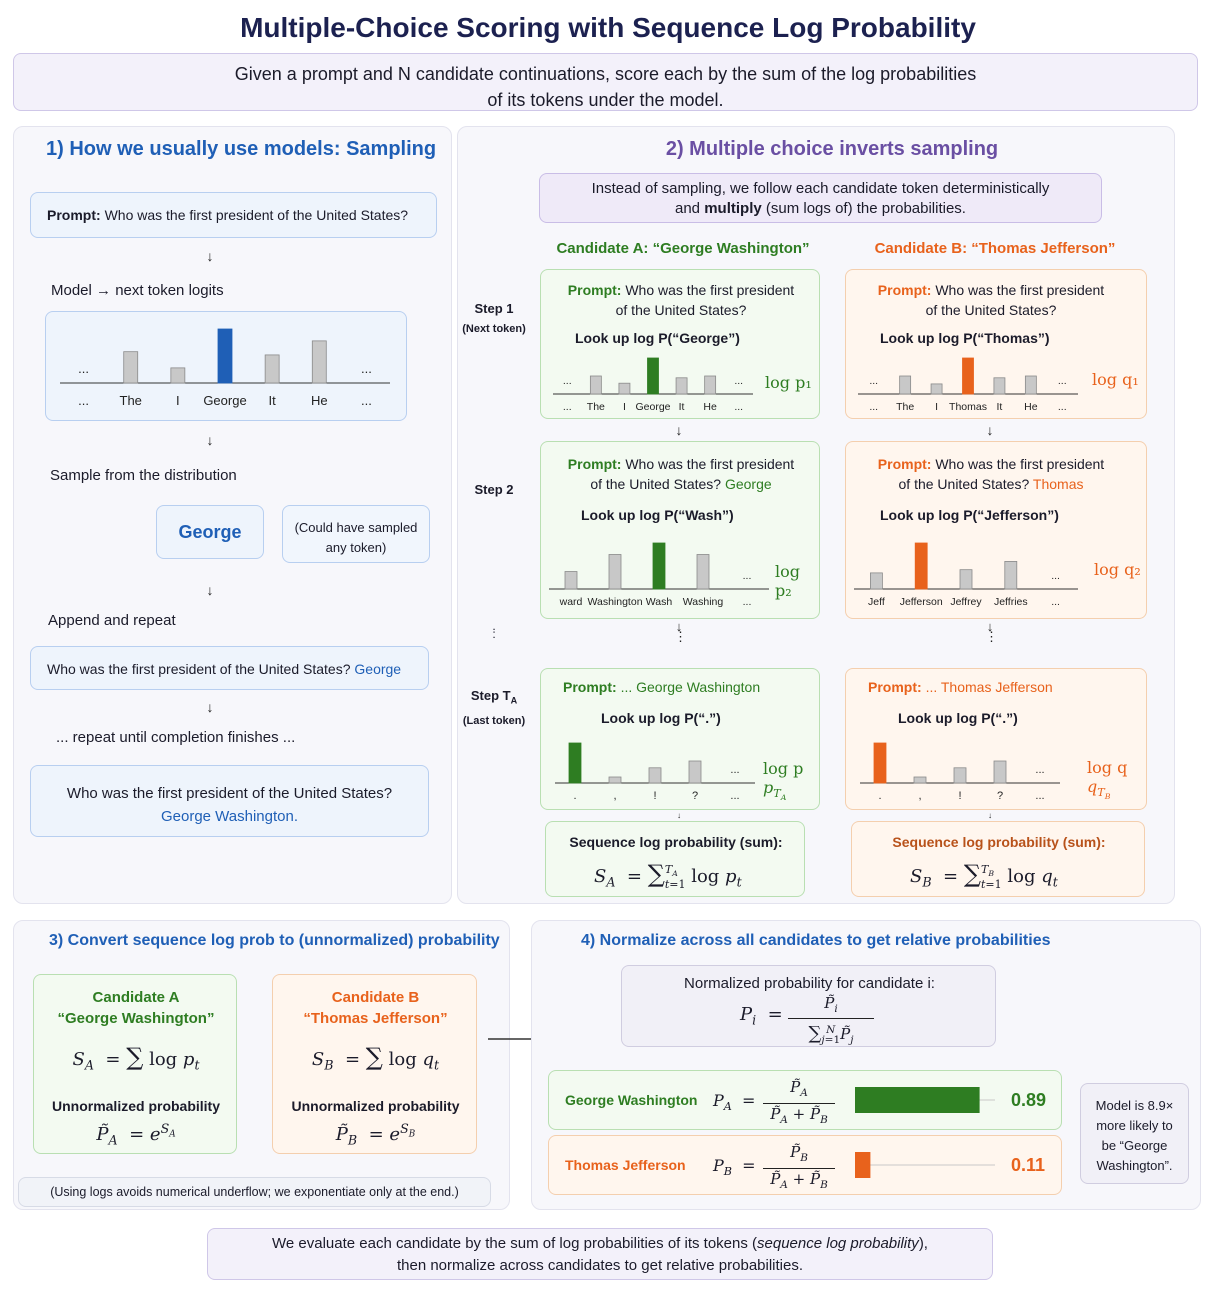 The image size is (1216, 1294). I want to click on bar-wash, so click(659, 566).